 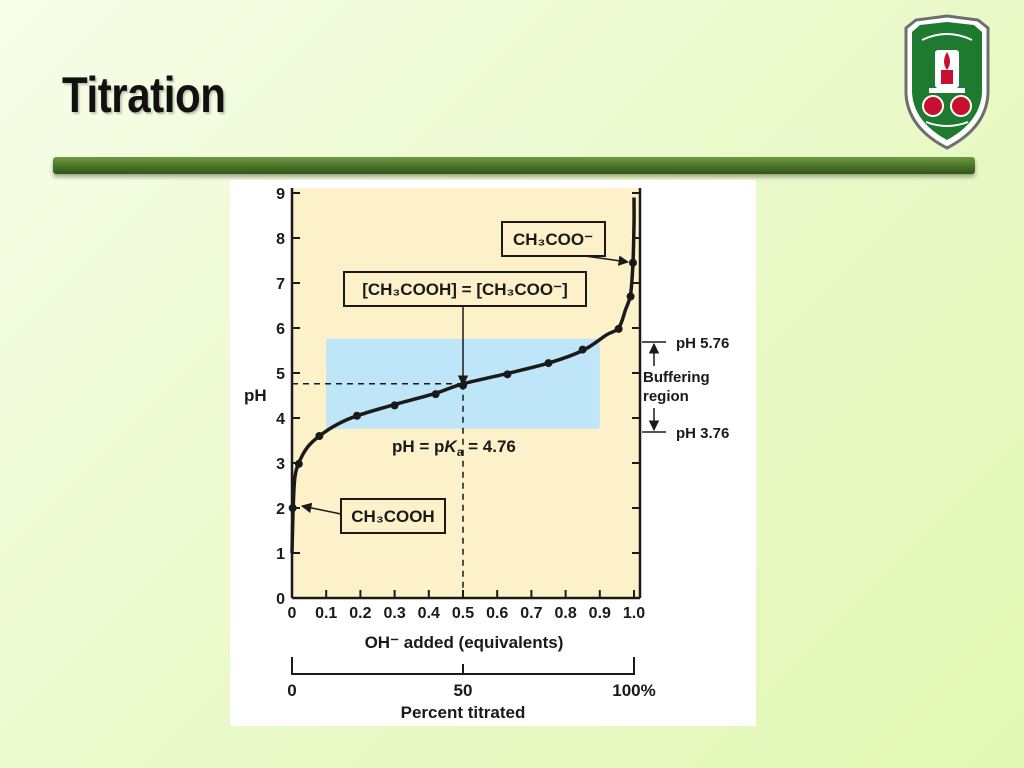 I want to click on x-tick-label: 0.4, so click(x=429, y=613).